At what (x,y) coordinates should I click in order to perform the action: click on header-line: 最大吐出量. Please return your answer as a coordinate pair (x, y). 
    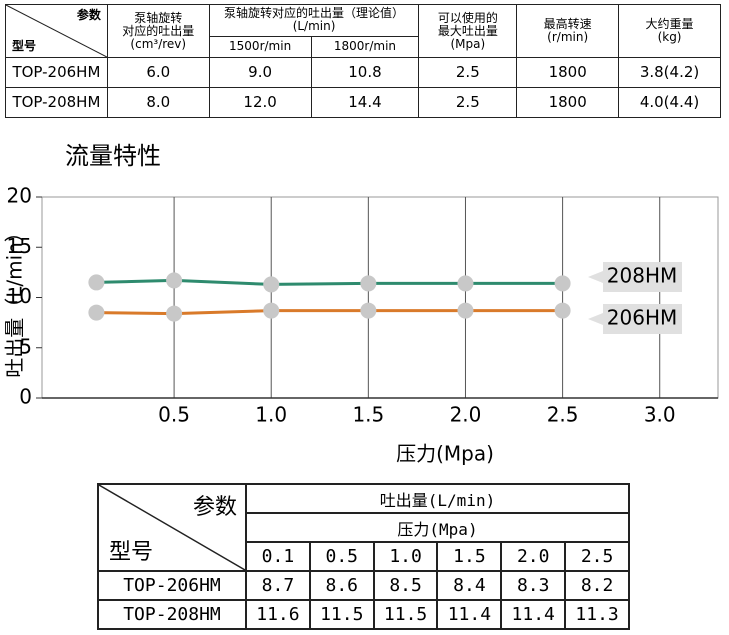
    Looking at the image, I should click on (467, 30).